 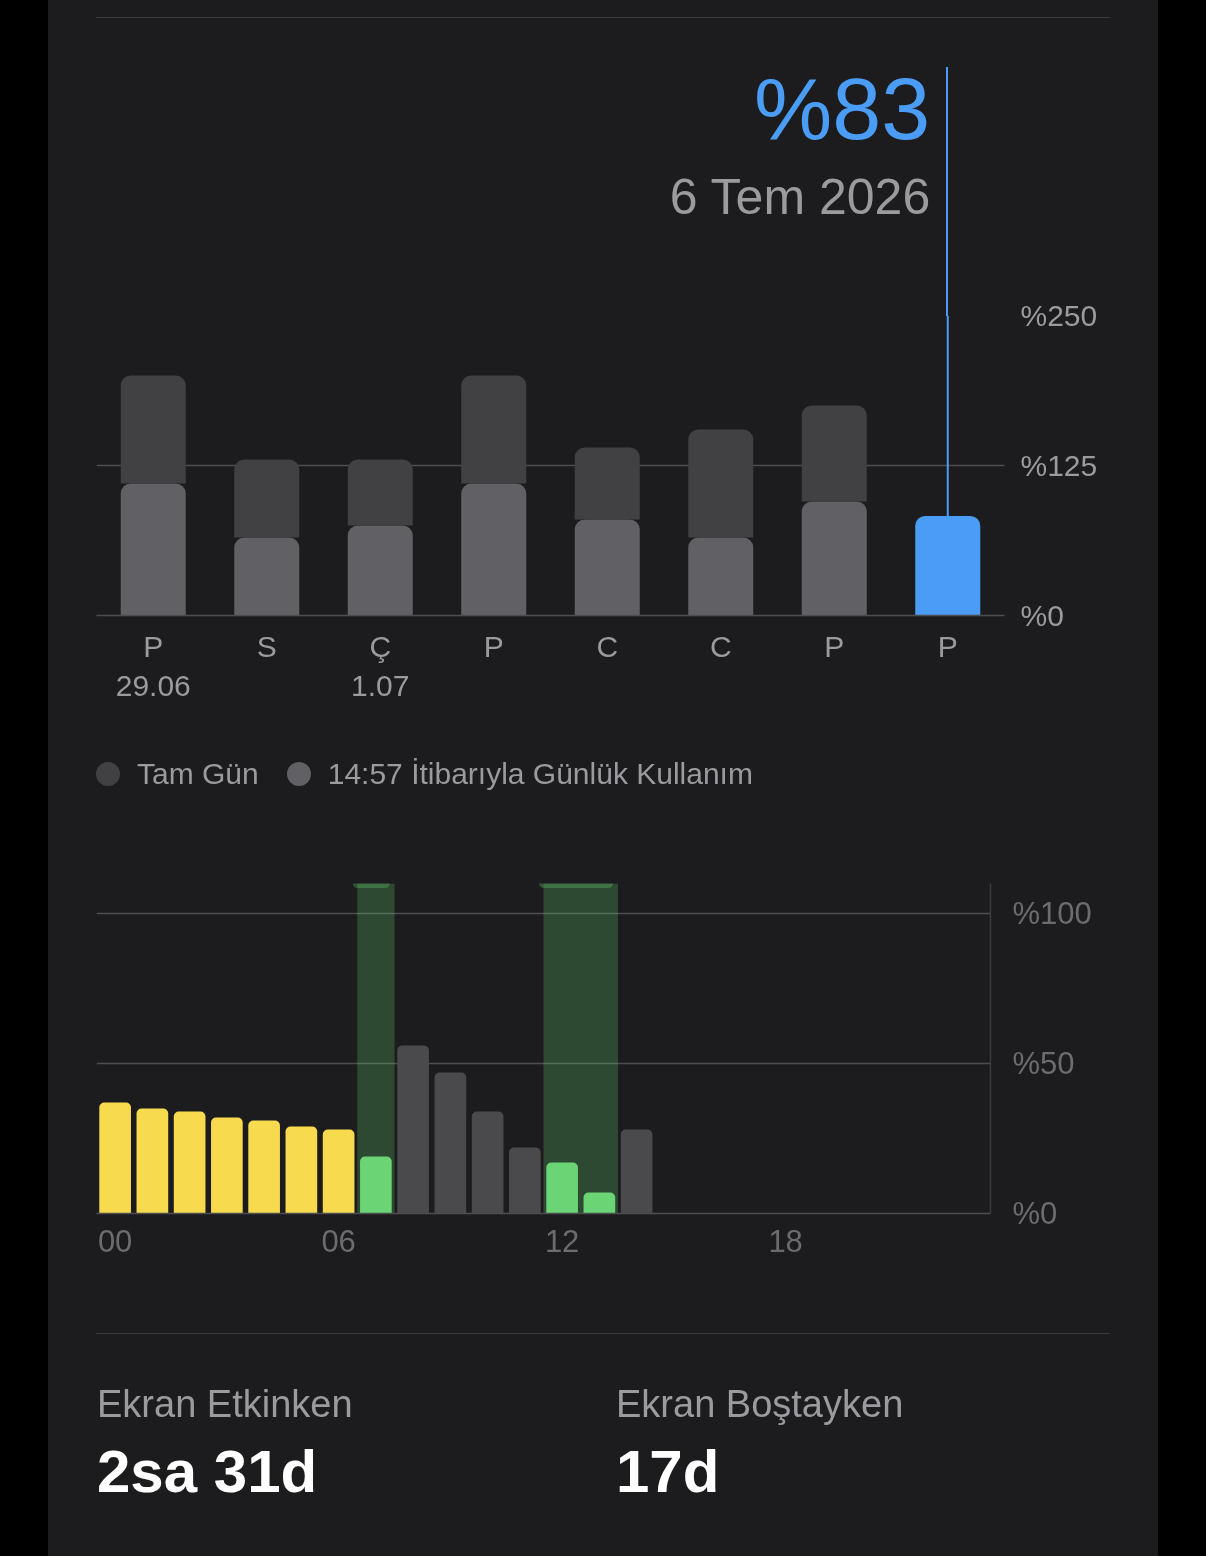 What do you see at coordinates (842, 108) in the screenshot?
I see `ref-line-label: %83` at bounding box center [842, 108].